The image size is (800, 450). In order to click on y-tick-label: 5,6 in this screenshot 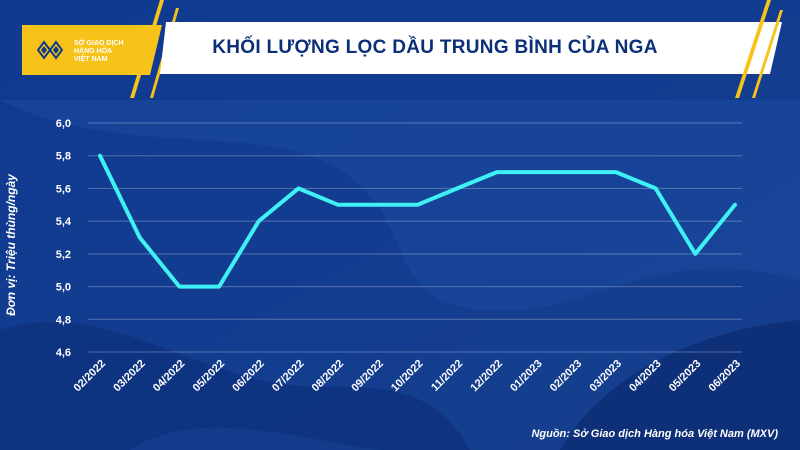, I will do `click(63, 189)`.